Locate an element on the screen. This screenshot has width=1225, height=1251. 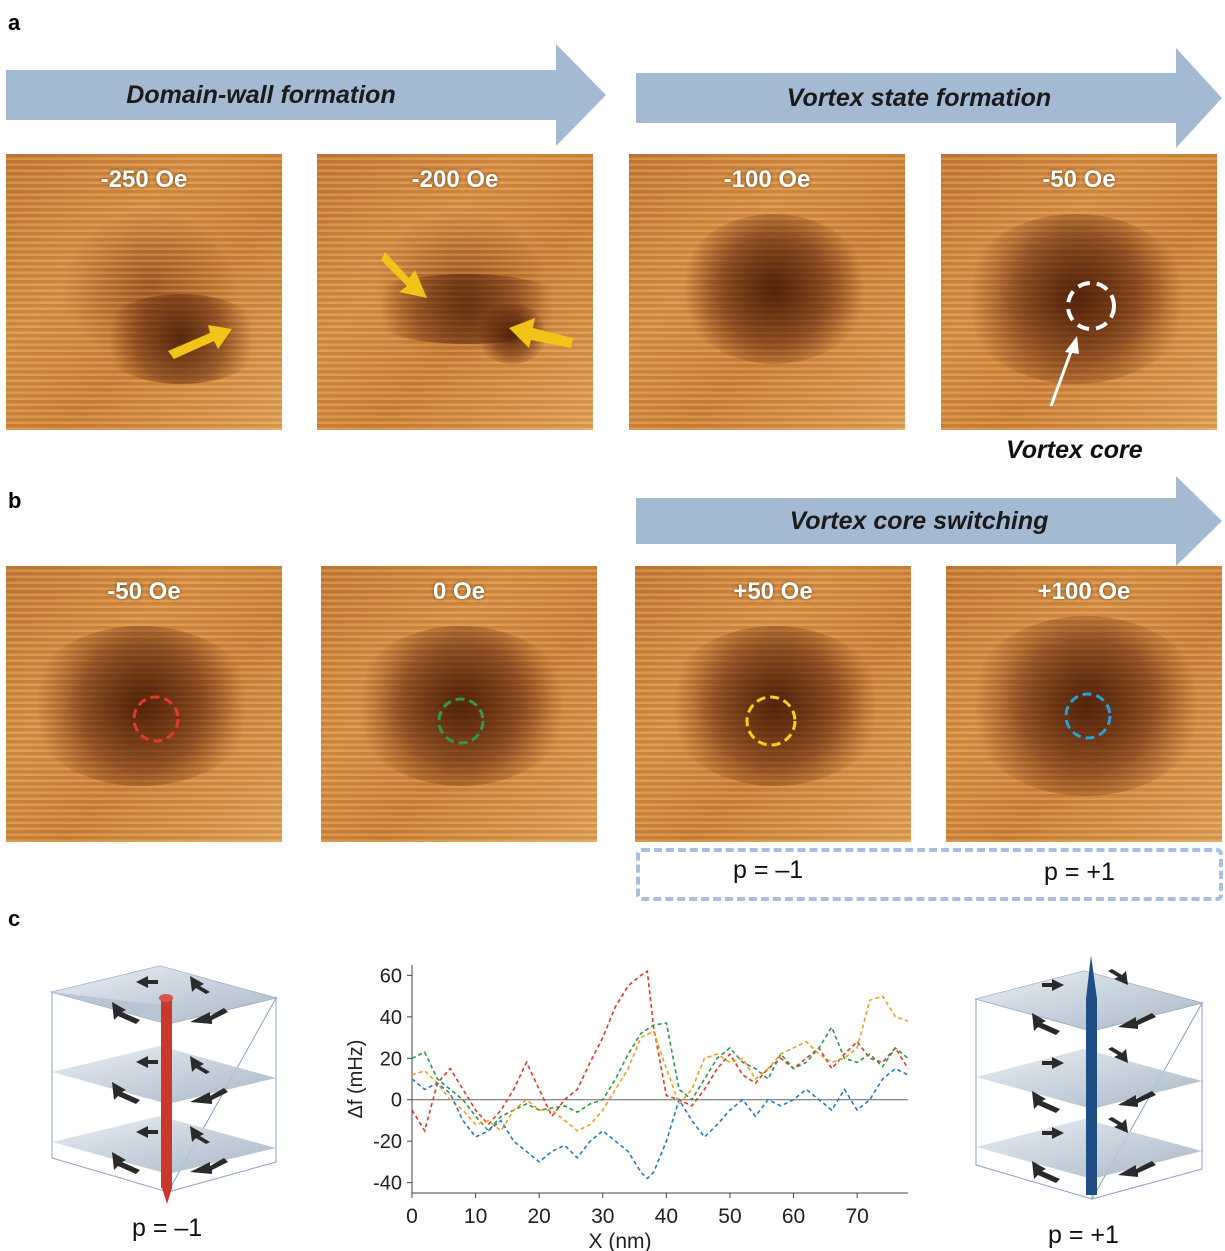
afm-image-b3: +50 Oe is located at coordinates (773, 704).